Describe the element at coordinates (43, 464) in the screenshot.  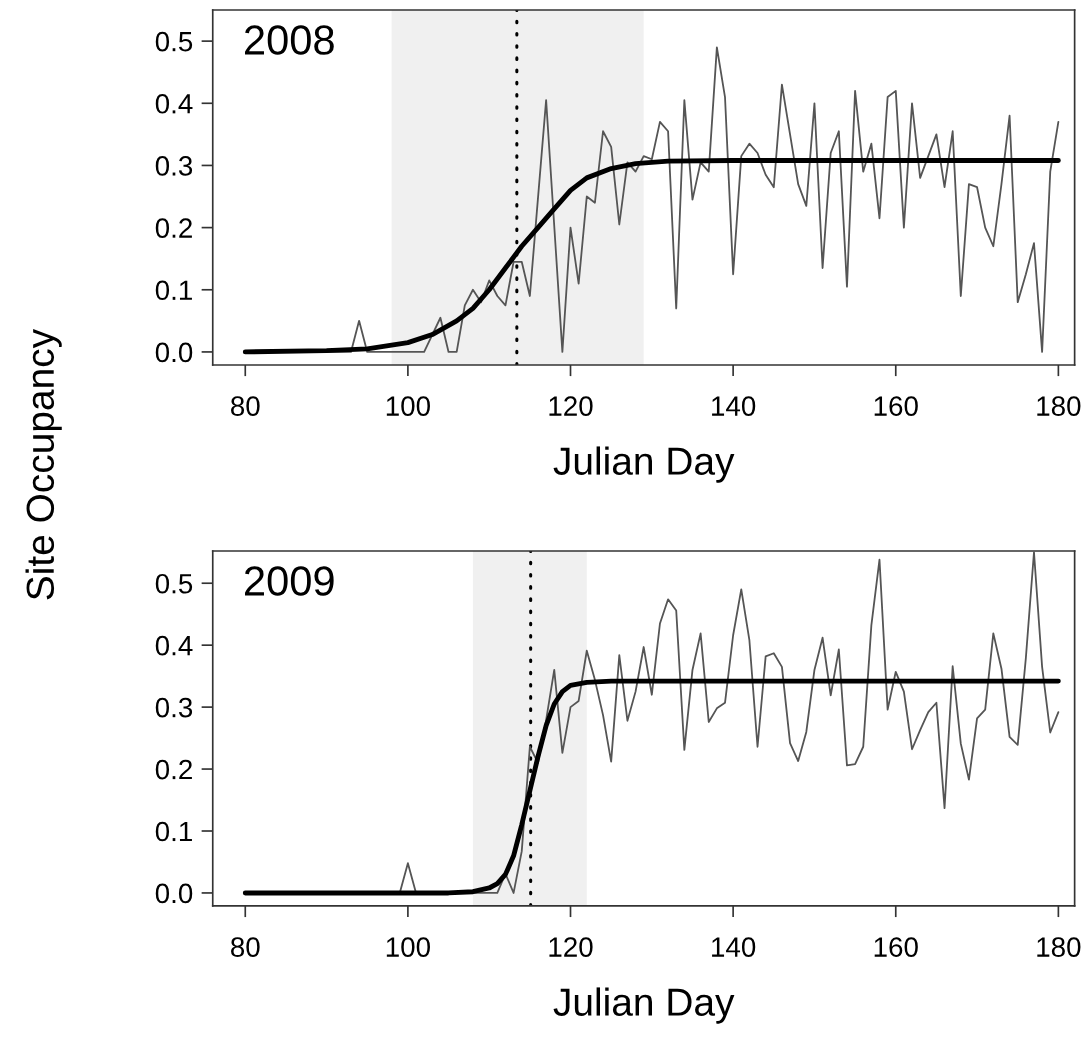
I see `y-axis-title: Site Occupancy` at that location.